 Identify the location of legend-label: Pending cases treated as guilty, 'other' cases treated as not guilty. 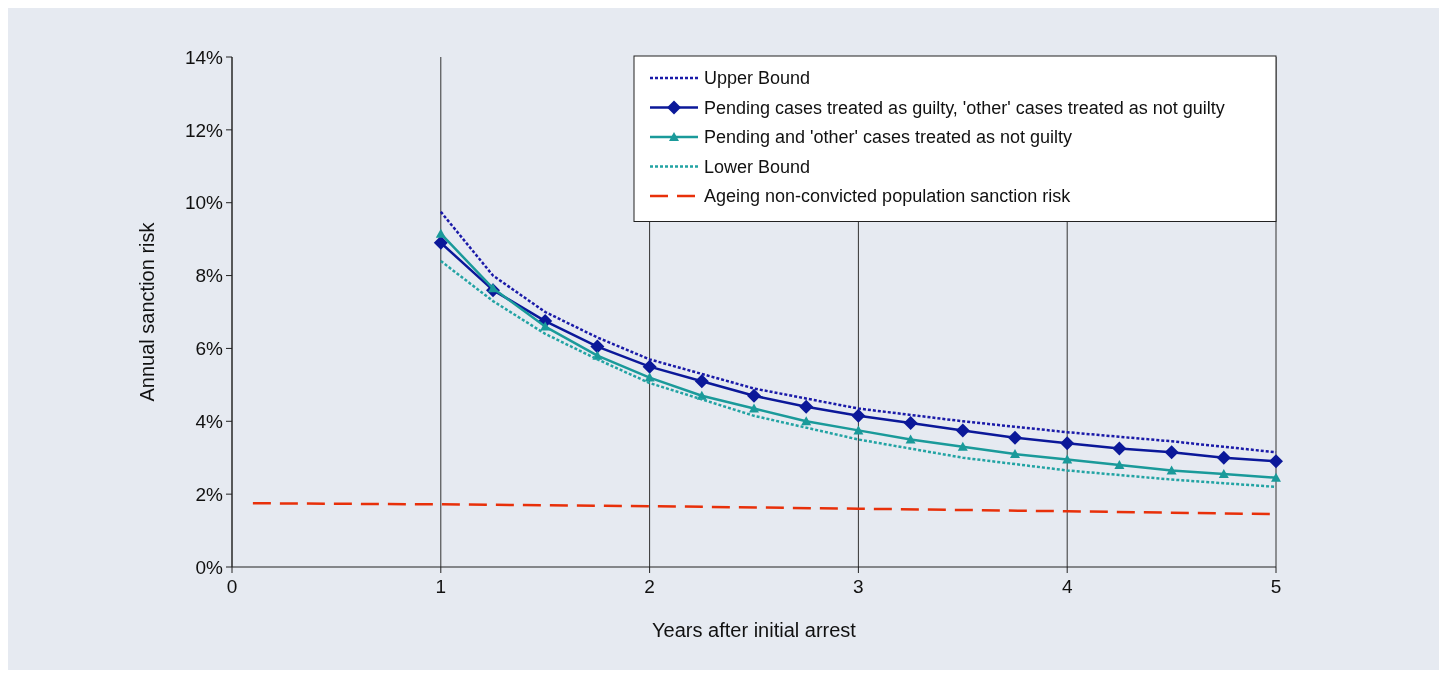
(964, 107).